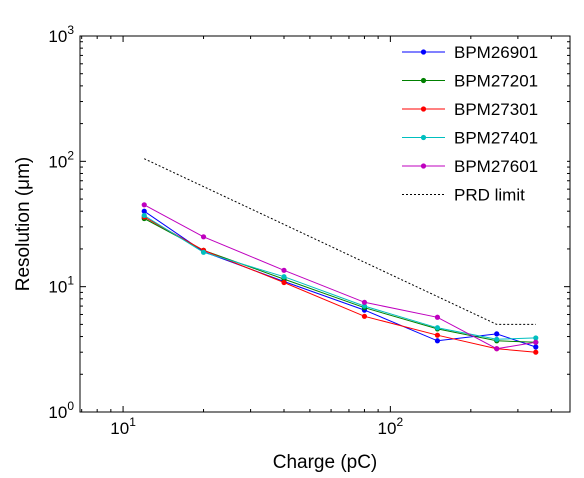 The height and width of the screenshot is (478, 584). Describe the element at coordinates (496, 166) in the screenshot. I see `legend-label: BPM27601` at that location.